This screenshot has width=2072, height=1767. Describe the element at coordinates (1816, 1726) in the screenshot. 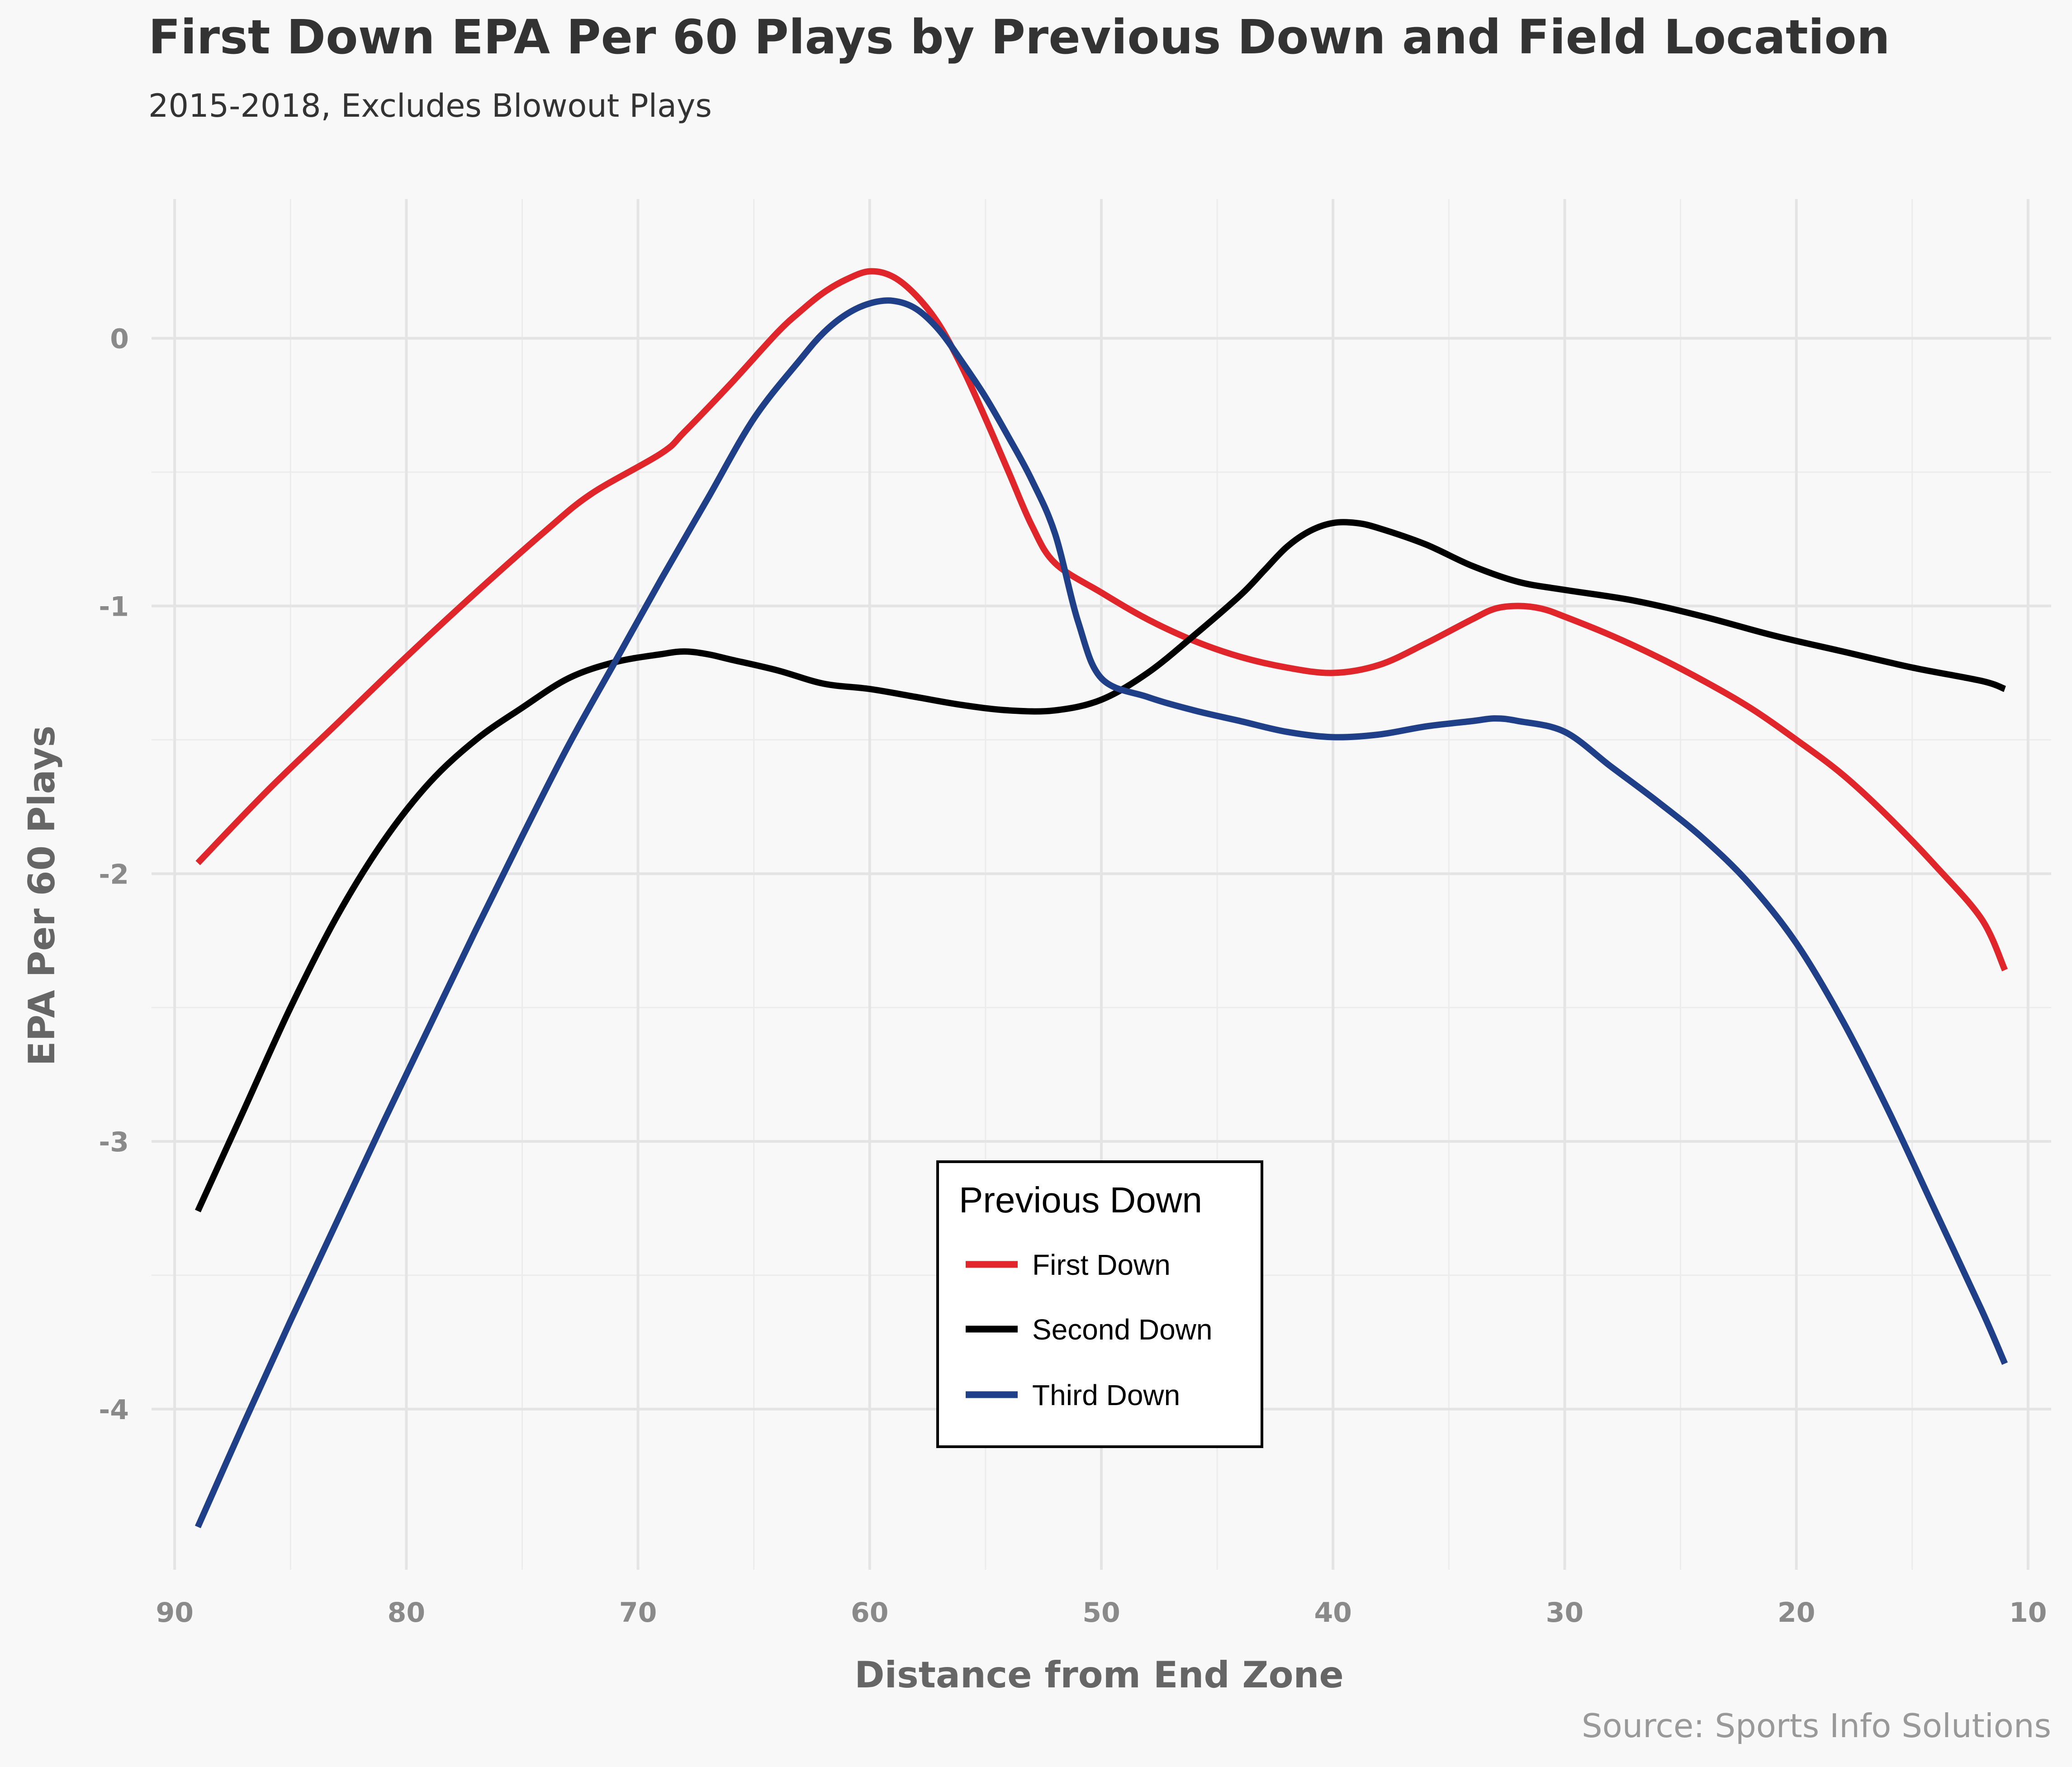

I see `source-caption: Source: Sports Info Solutions` at that location.